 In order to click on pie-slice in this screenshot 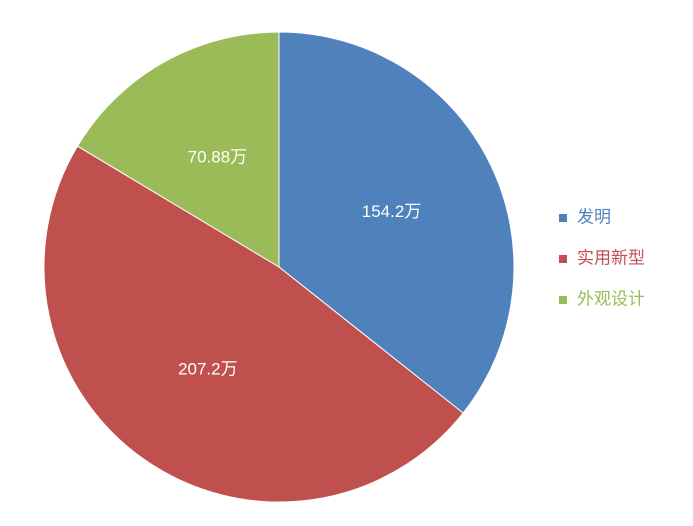, I will do `click(178, 149)`.